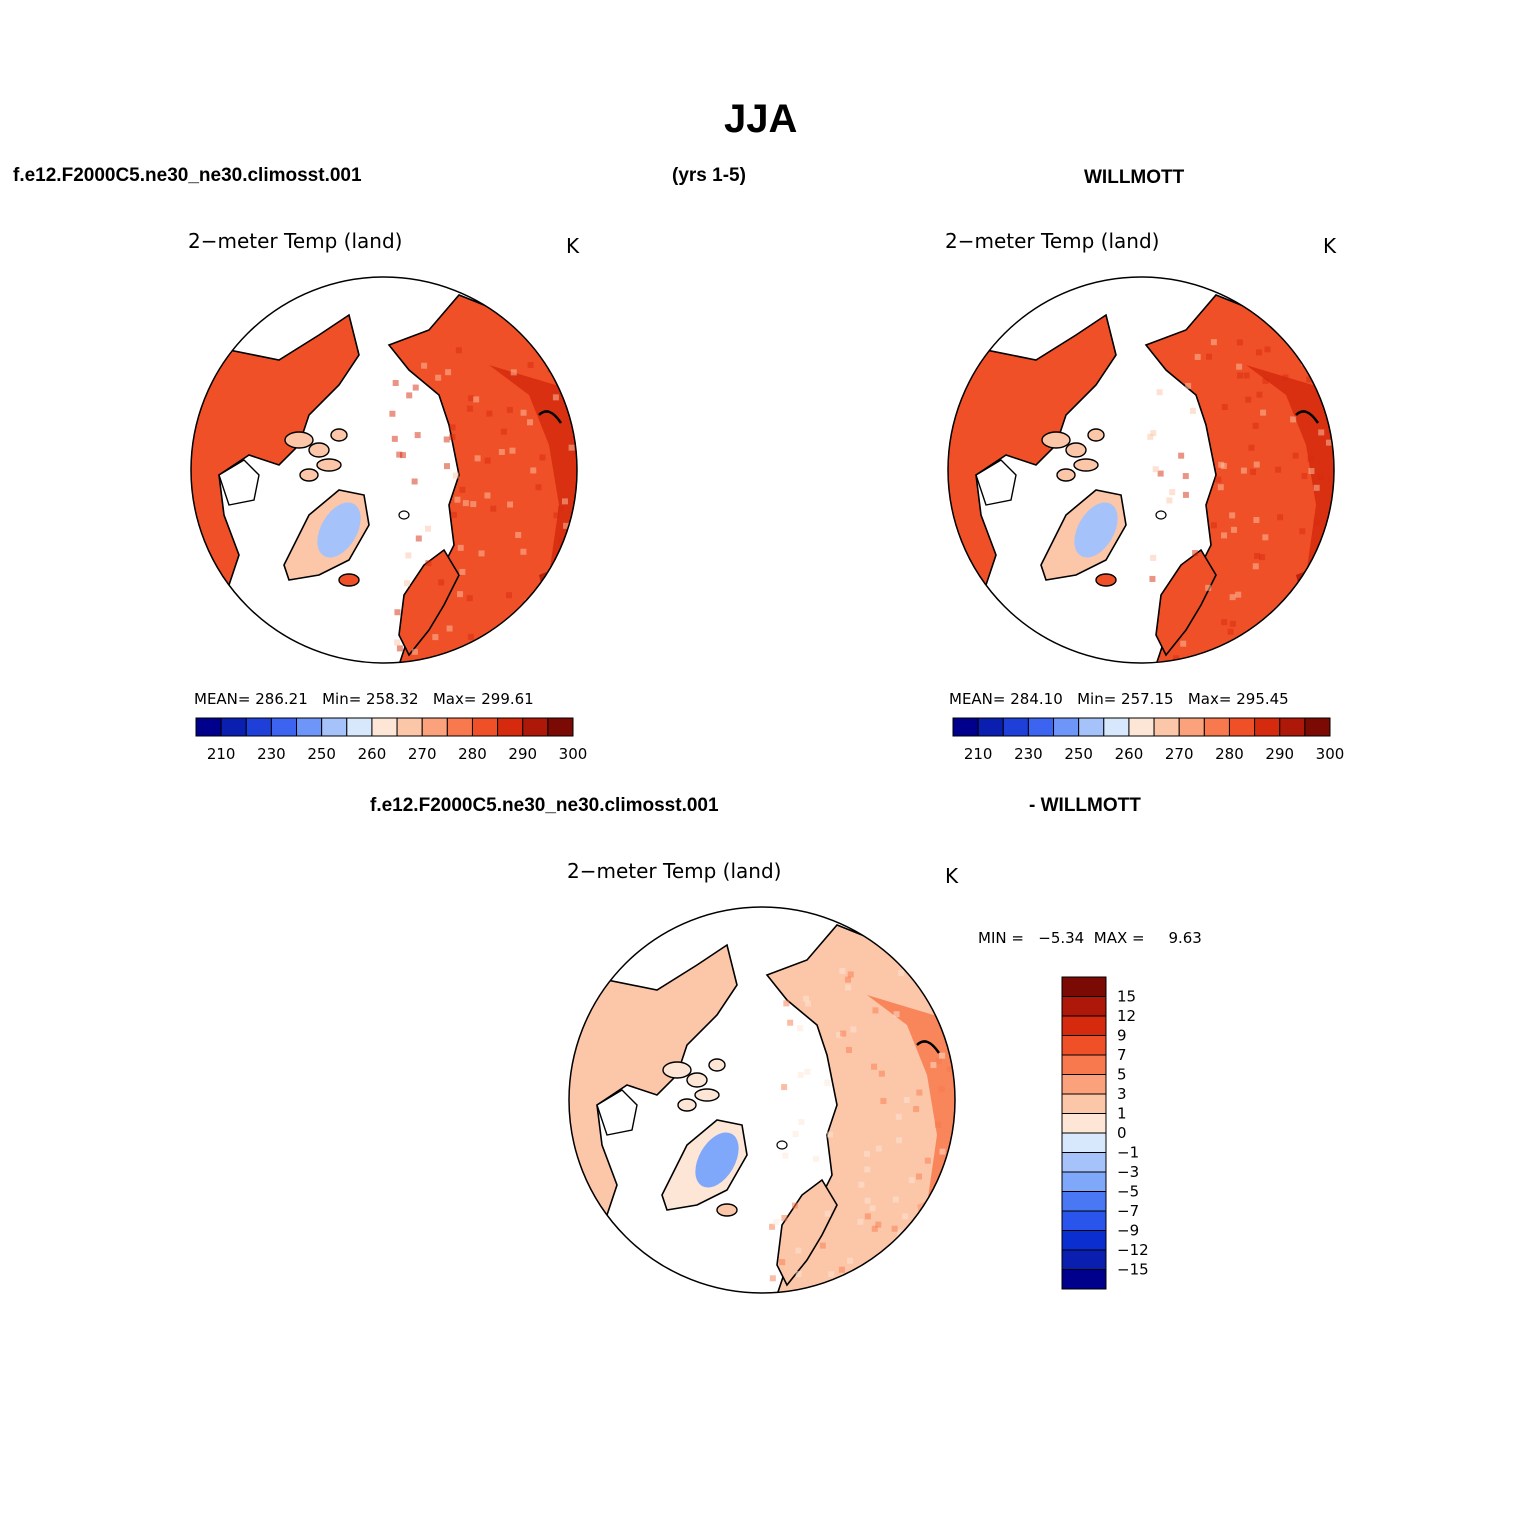 The height and width of the screenshot is (1525, 1525). I want to click on colorbar-tick-label: 260, so click(372, 754).